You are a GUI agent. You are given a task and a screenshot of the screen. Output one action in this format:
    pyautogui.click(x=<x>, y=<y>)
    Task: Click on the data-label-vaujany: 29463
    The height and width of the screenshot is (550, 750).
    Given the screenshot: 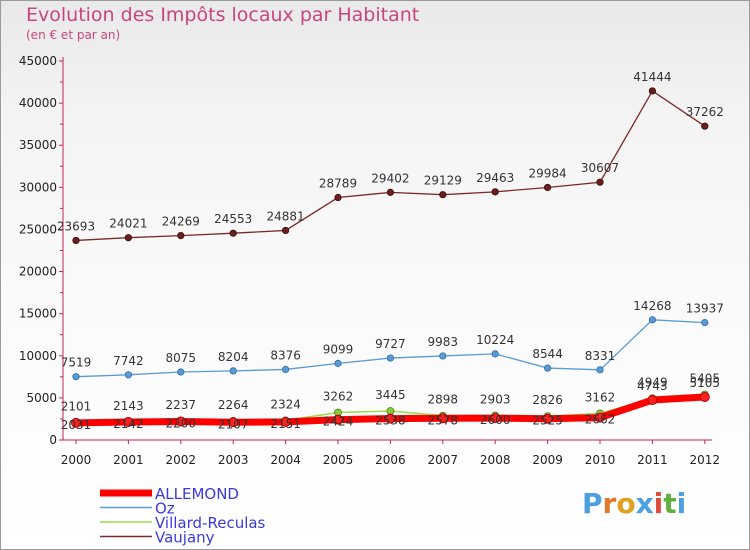 What is the action you would take?
    pyautogui.click(x=495, y=178)
    